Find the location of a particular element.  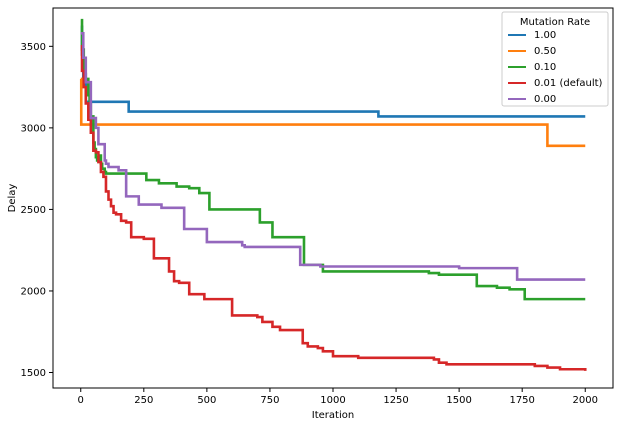

legend-items: 1.00 0.50 0.10 0.01 (default) 0.00 is located at coordinates (555, 67).